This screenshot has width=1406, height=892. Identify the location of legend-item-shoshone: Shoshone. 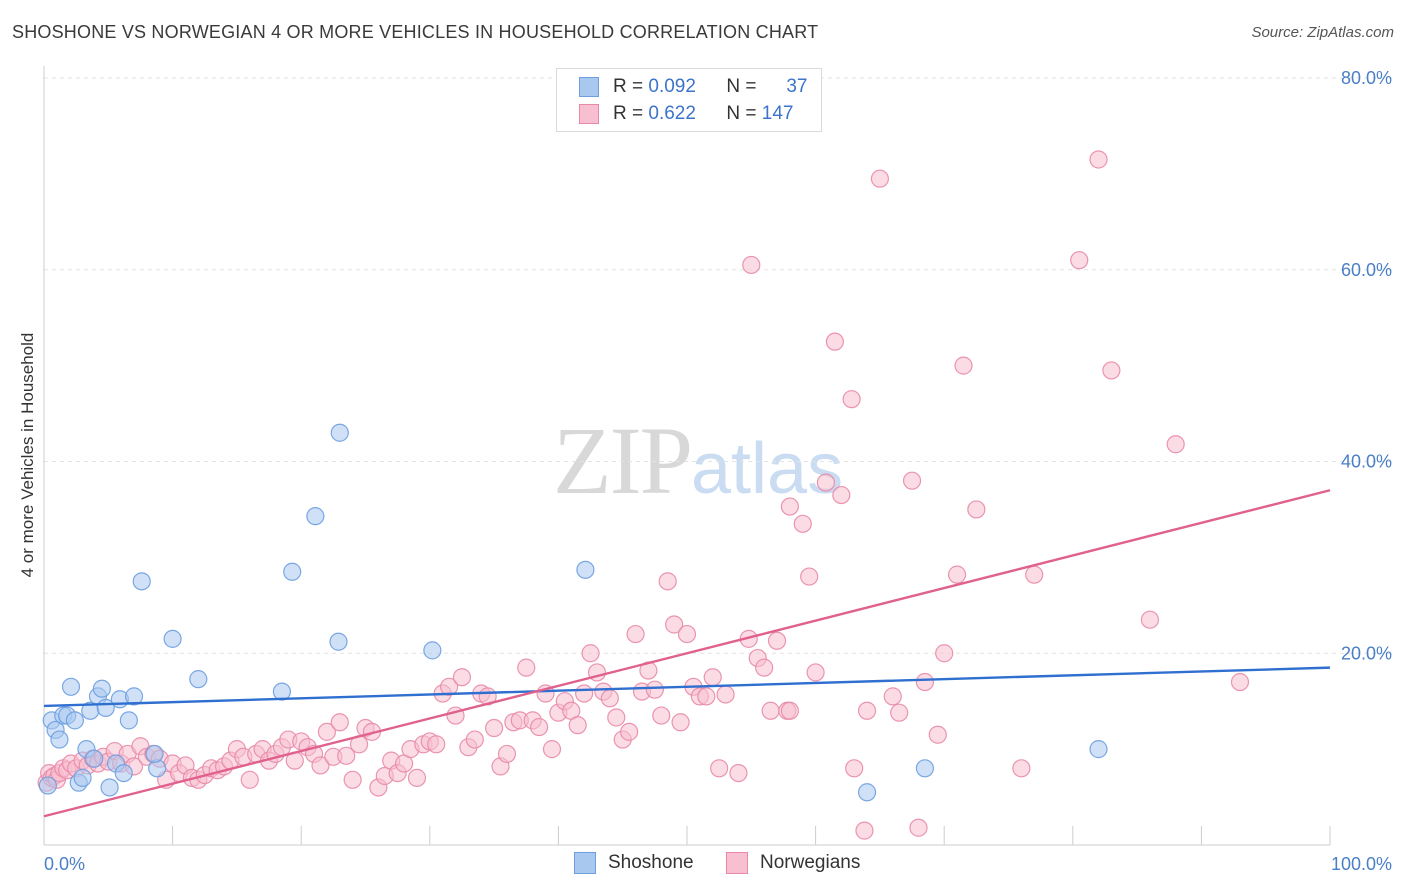
(634, 863).